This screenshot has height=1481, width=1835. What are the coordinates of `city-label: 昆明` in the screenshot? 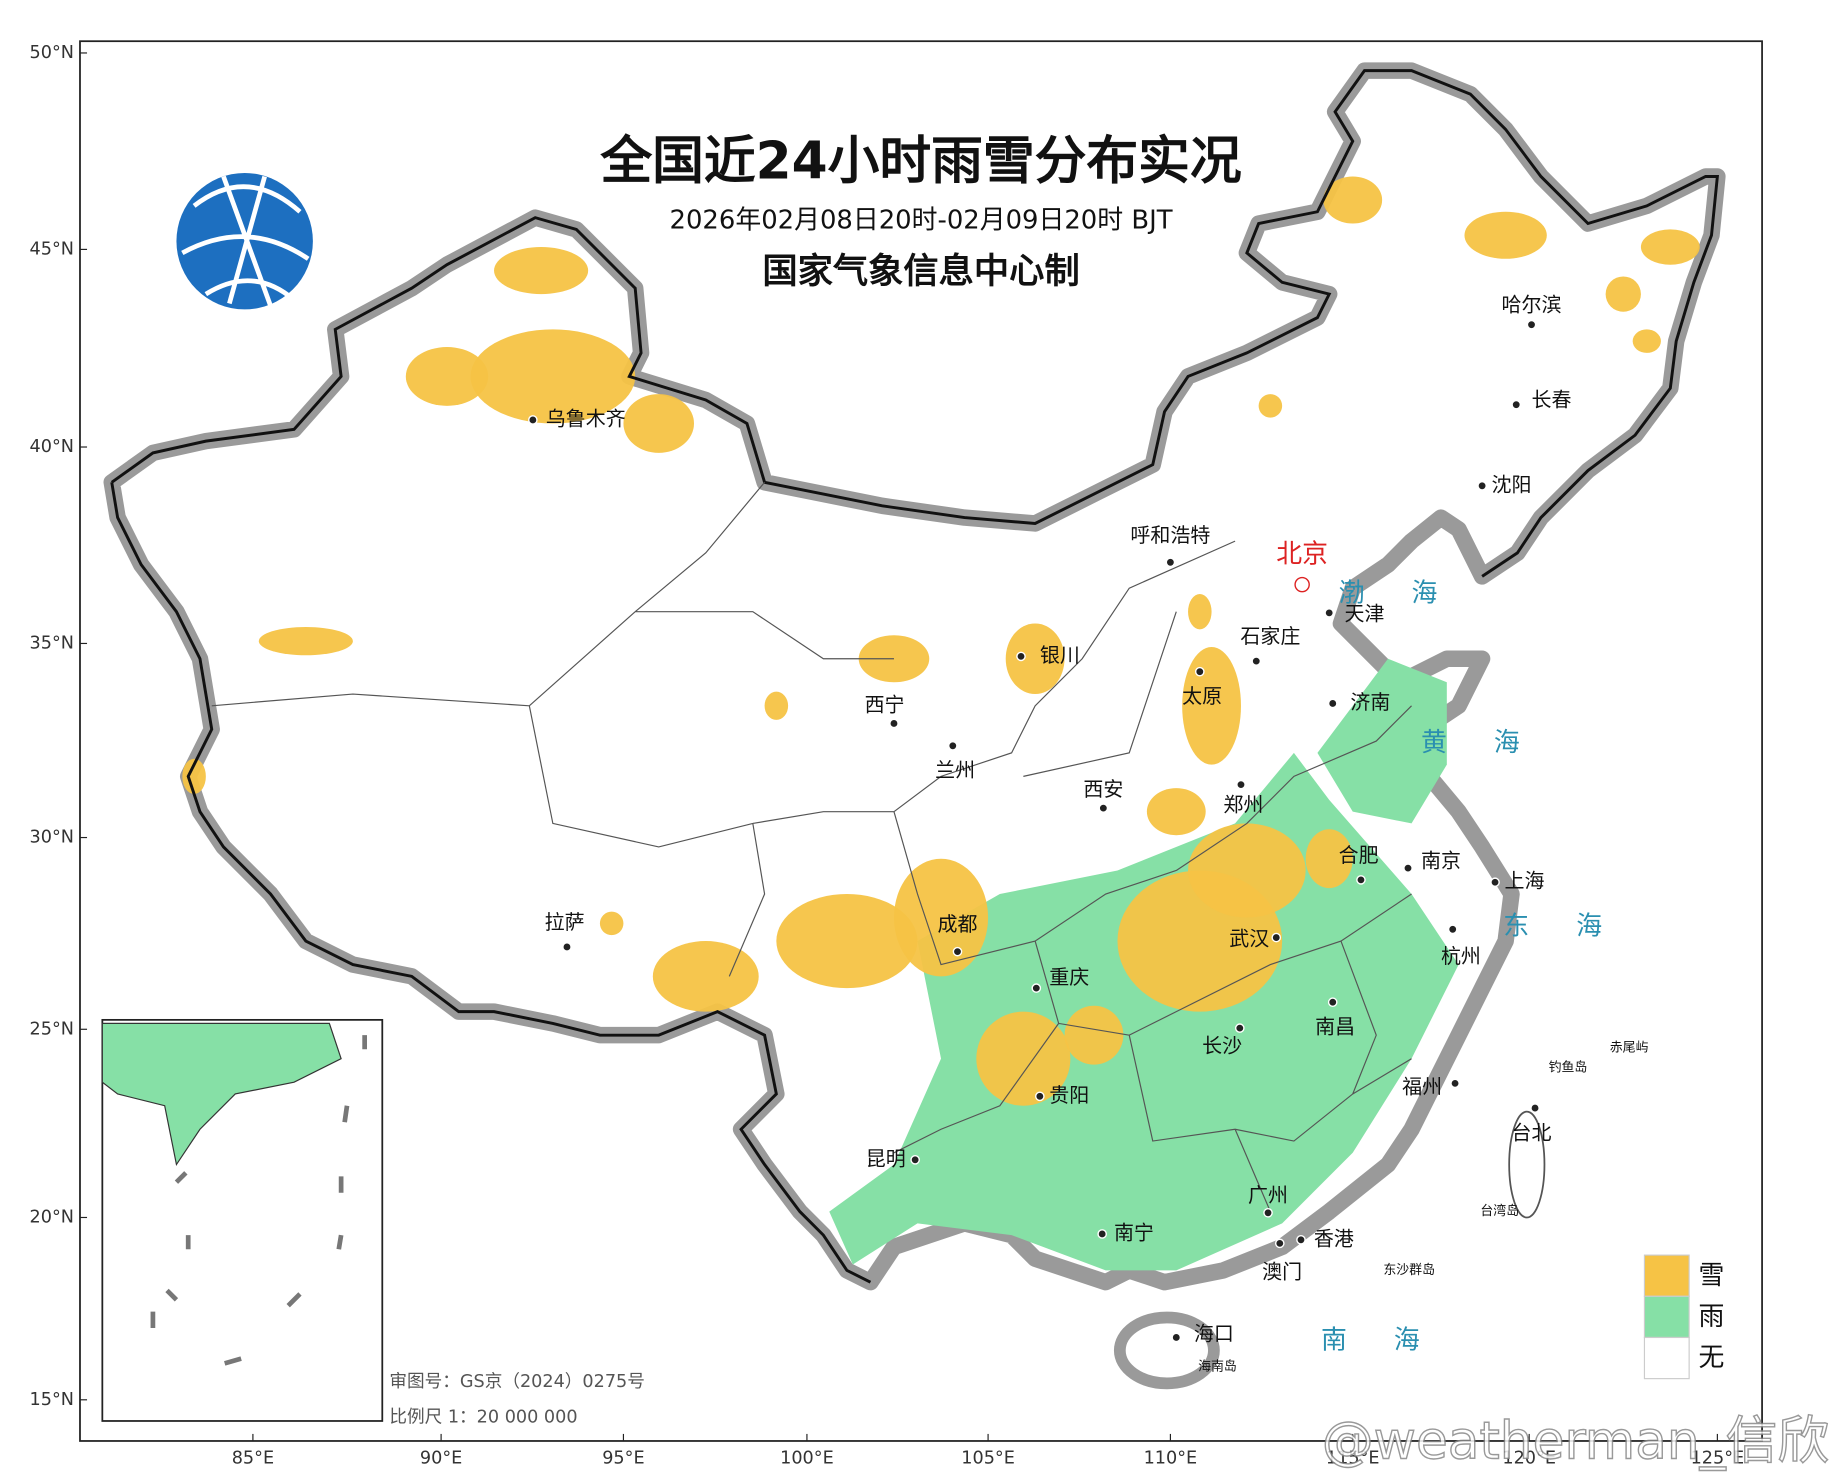 It's located at (886, 1158).